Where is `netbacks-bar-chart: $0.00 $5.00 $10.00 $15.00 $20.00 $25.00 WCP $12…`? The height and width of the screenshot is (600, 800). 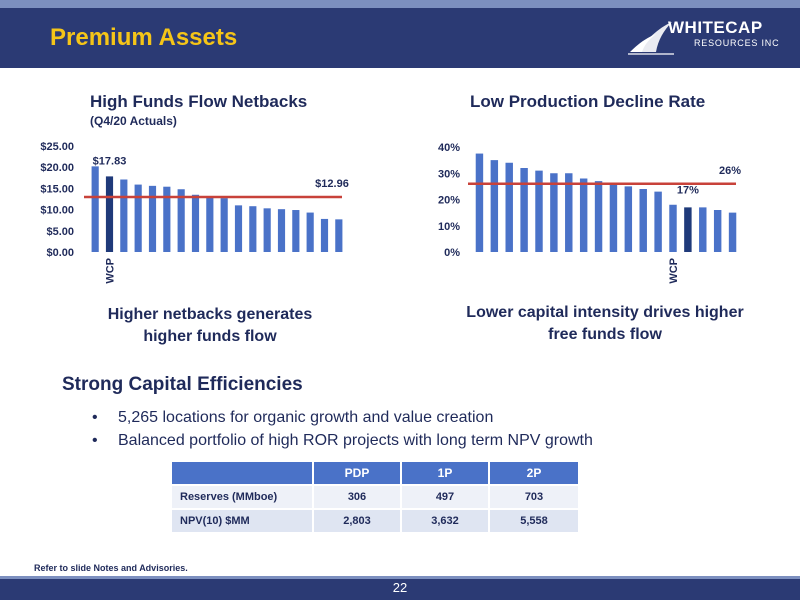
netbacks-bar-chart: $0.00 $5.00 $10.00 $15.00 $20.00 $25.00 WCP $12… is located at coordinates (194, 212).